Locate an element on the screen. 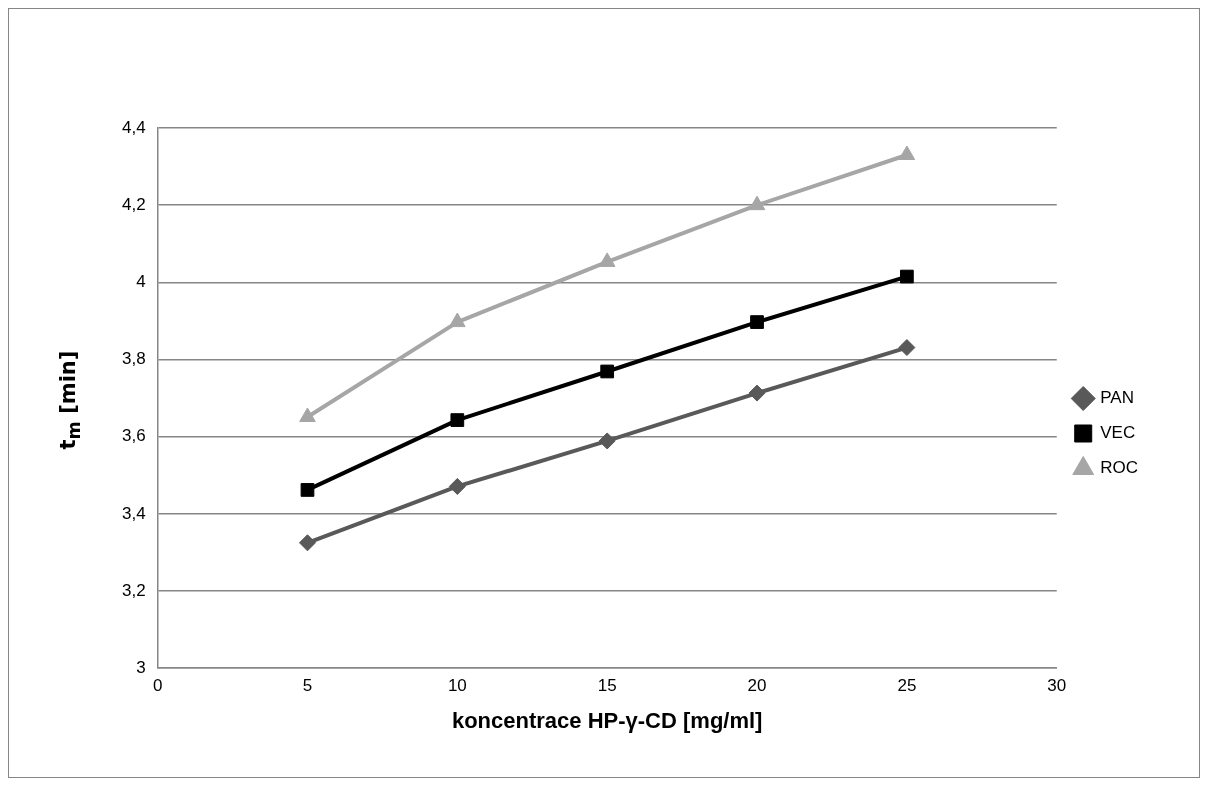 The width and height of the screenshot is (1208, 787). x-axis-title: koncentrace HP-γ-CD [mg/ml] is located at coordinates (607, 720).